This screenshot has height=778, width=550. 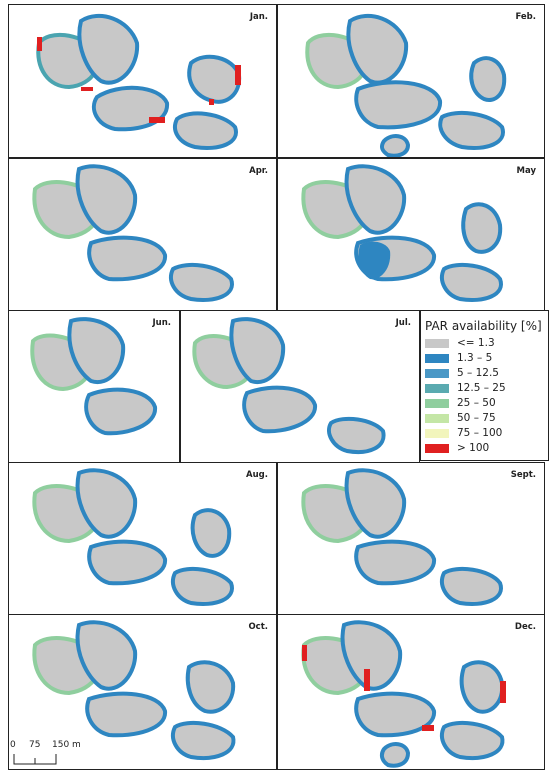 I want to click on legend-item: 1.3 – 5, so click(x=458, y=358).